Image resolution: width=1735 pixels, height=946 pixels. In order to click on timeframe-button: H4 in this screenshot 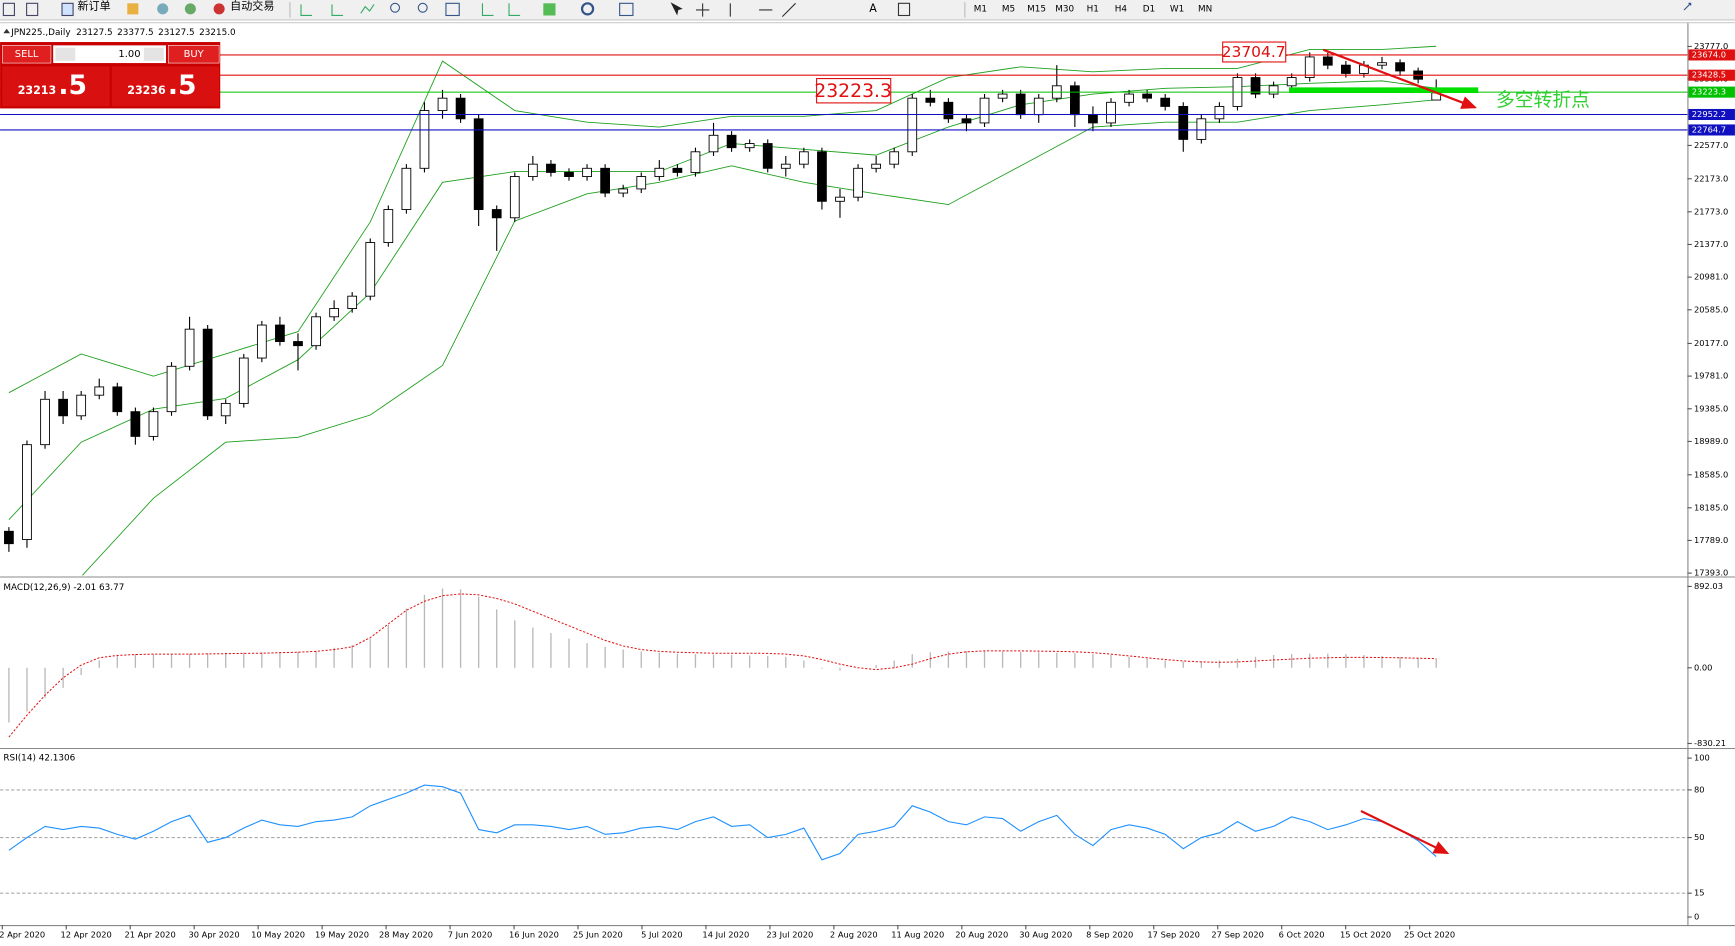, I will do `click(1121, 9)`.